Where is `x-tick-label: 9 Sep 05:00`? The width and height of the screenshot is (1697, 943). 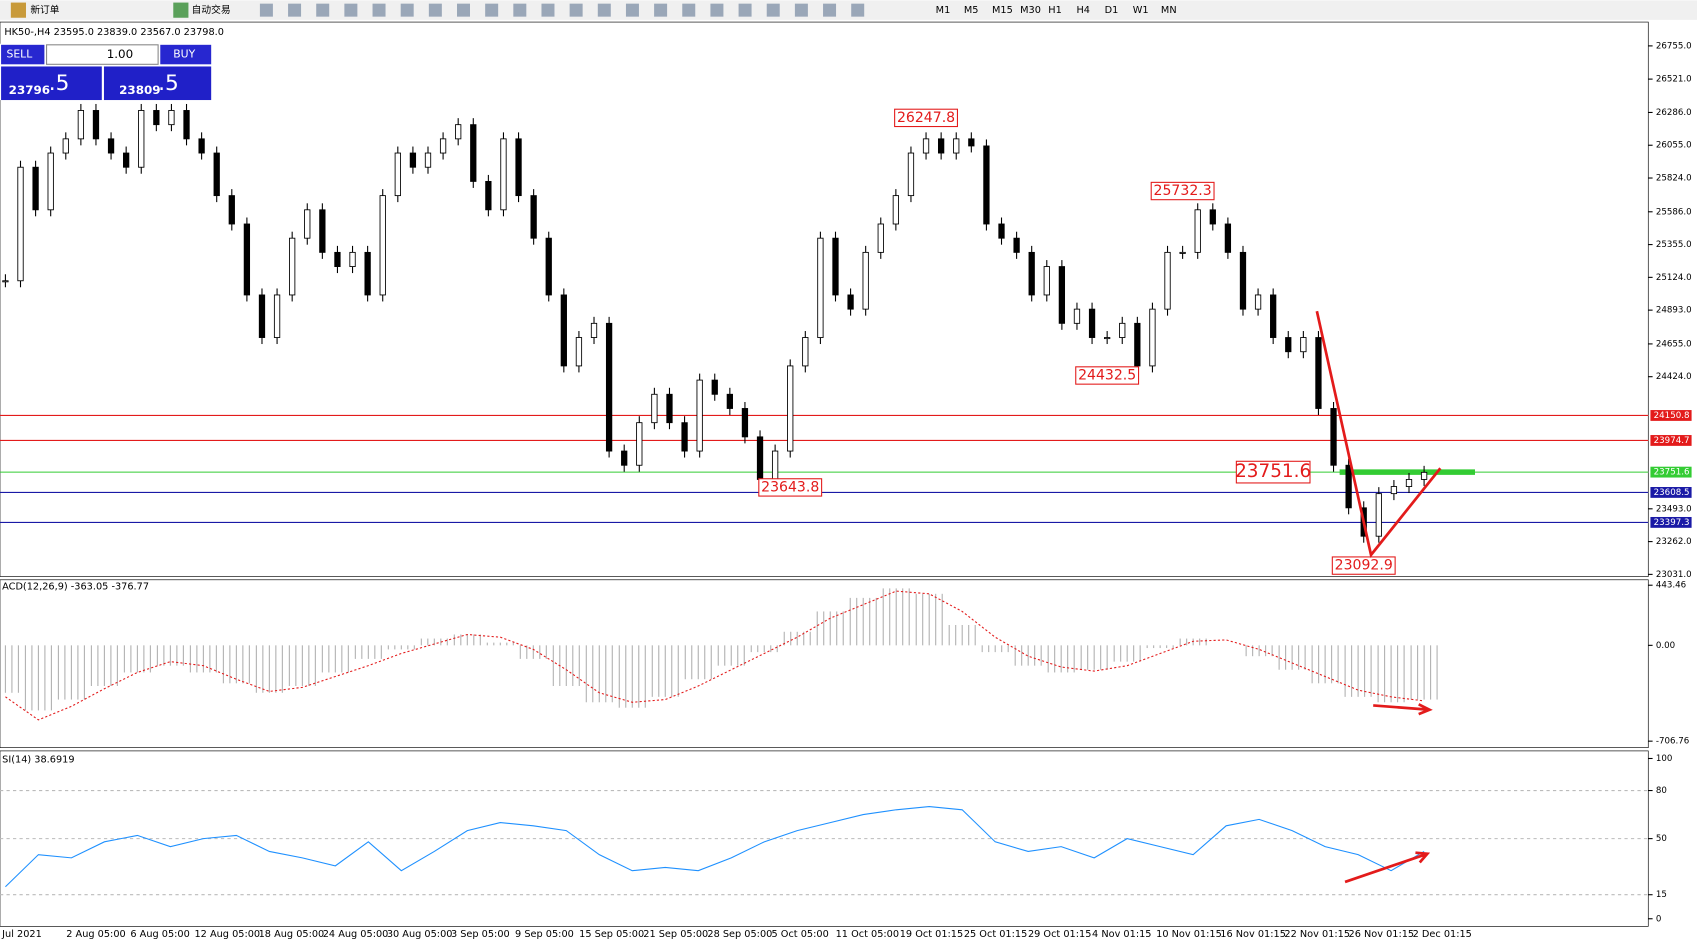
x-tick-label: 9 Sep 05:00 is located at coordinates (544, 934).